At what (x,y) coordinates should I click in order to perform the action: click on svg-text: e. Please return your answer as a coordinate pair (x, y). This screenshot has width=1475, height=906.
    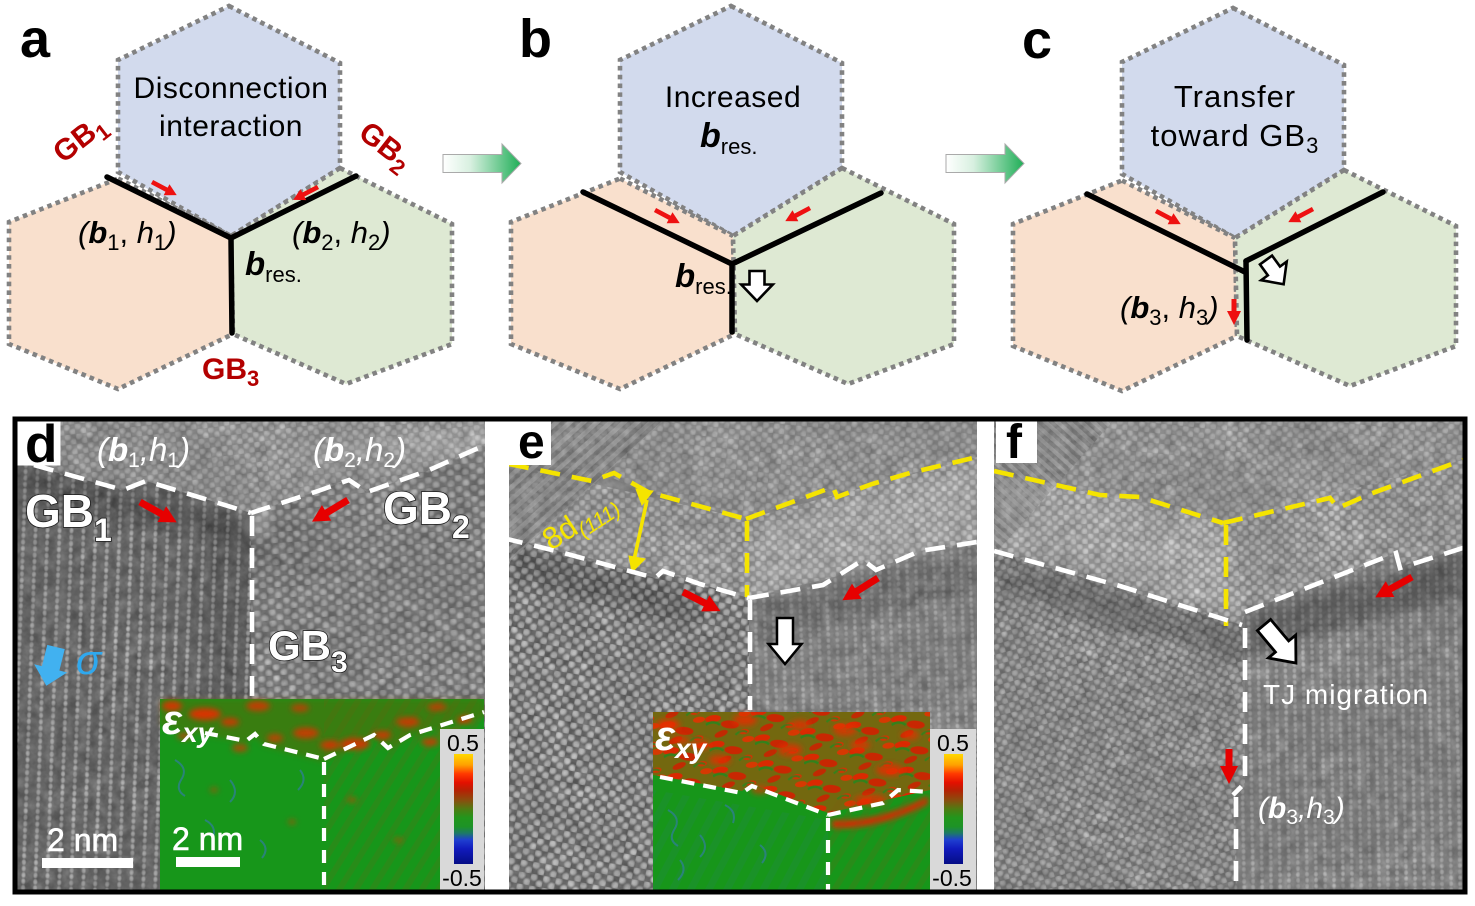
    Looking at the image, I should click on (531, 442).